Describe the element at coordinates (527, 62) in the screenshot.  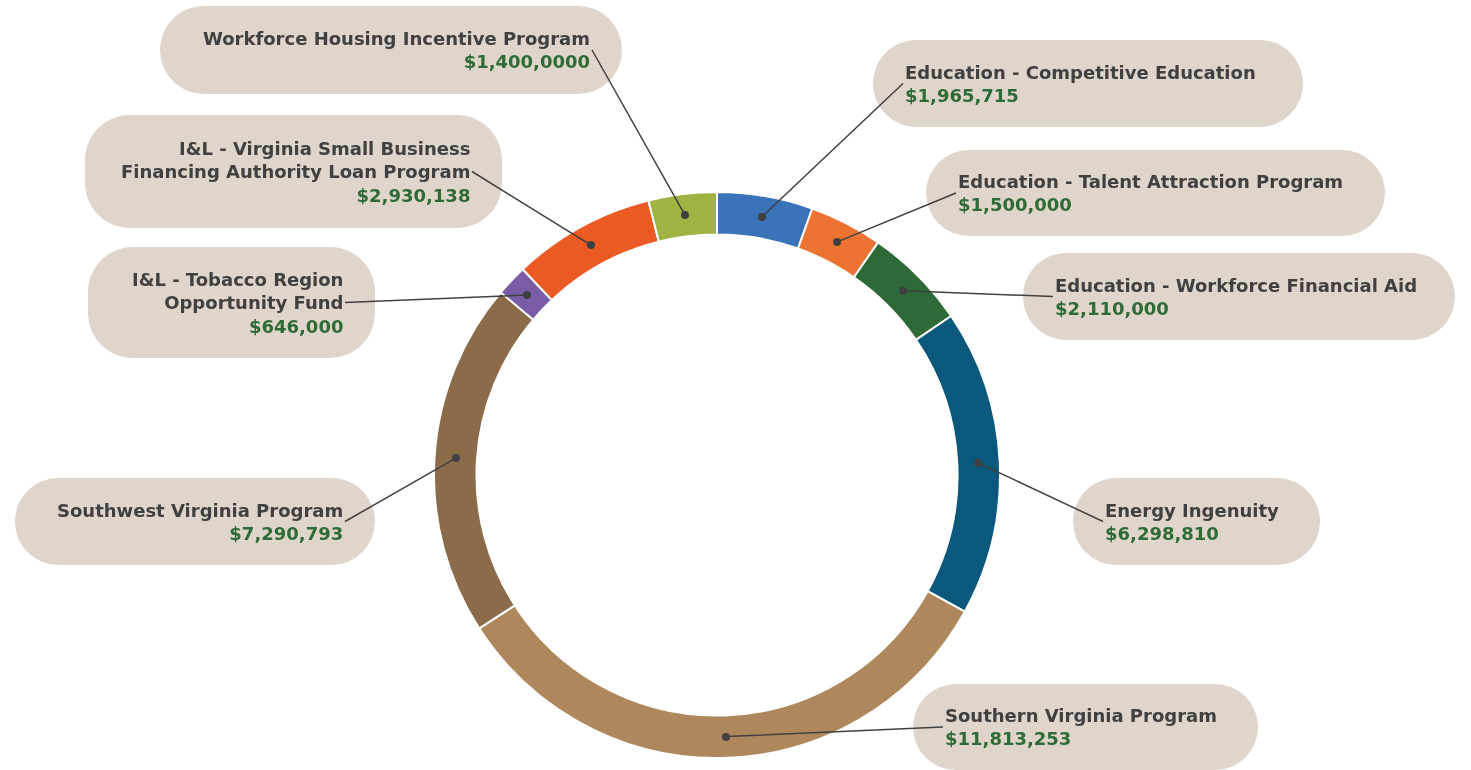
I see `data-label: $1,400,0000` at that location.